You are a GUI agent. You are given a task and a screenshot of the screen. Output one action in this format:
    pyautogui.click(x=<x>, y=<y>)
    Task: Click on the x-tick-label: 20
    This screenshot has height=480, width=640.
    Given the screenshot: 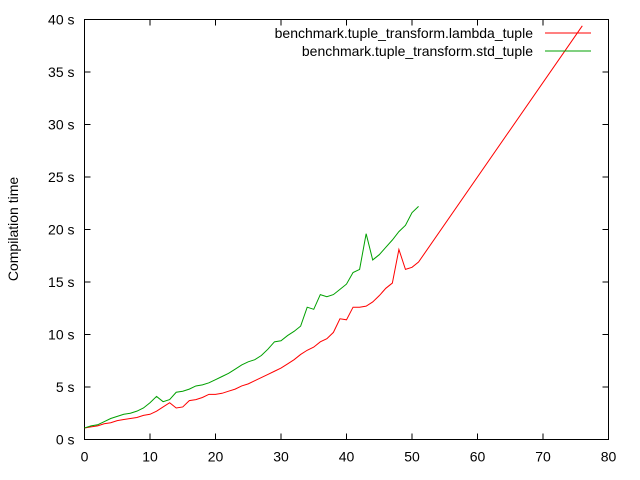 What is the action you would take?
    pyautogui.click(x=216, y=457)
    